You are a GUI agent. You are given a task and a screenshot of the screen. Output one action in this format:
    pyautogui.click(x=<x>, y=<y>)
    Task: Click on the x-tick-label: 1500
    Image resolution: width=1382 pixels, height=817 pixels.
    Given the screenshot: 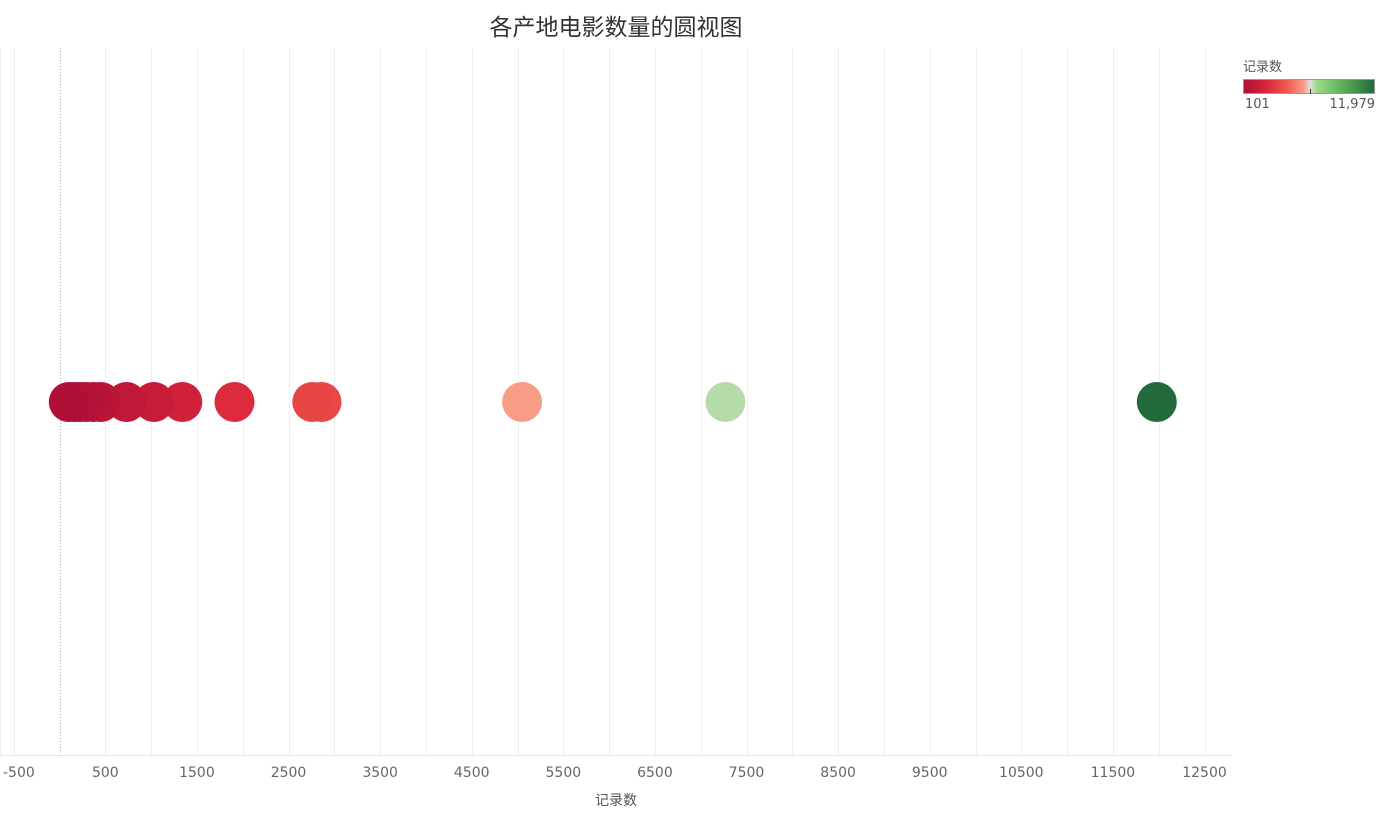 What is the action you would take?
    pyautogui.click(x=197, y=773)
    